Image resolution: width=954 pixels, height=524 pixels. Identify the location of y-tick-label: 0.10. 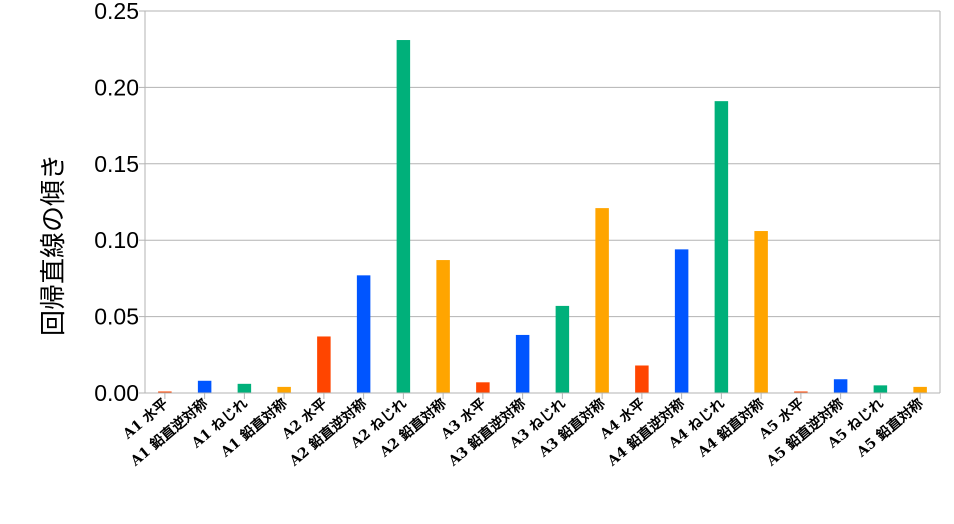
(116, 240).